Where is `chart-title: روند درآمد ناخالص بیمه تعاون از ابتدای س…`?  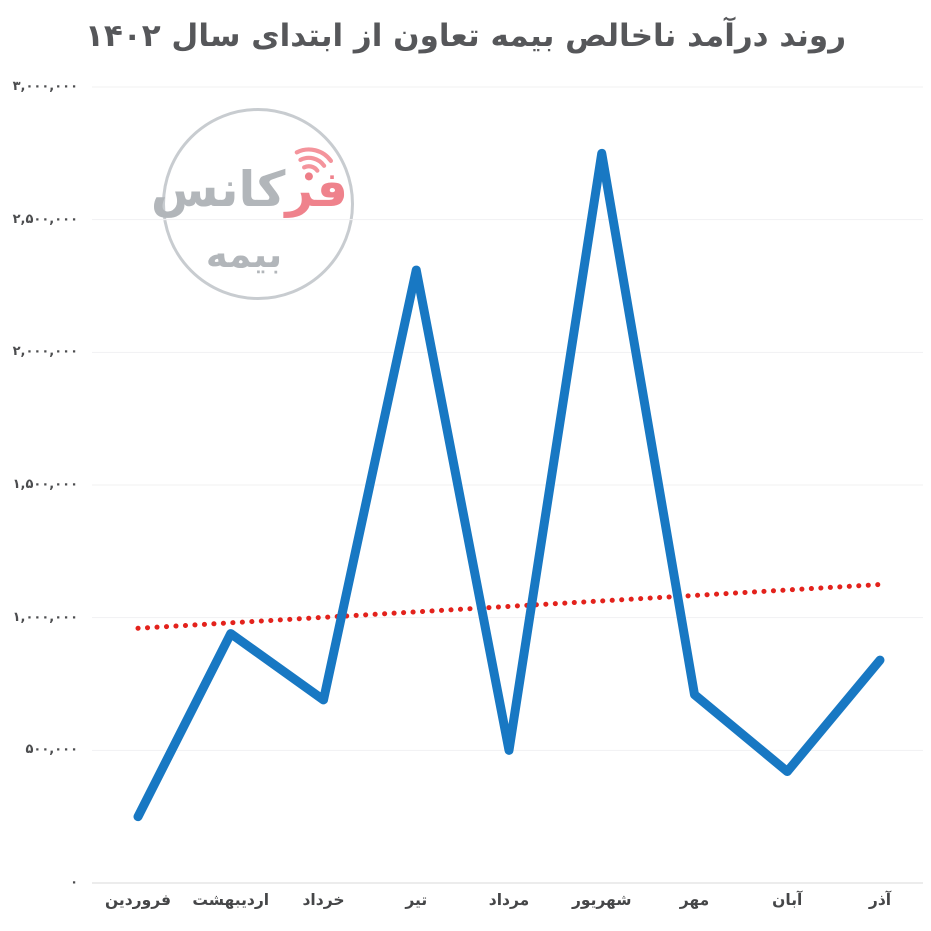 chart-title: روند درآمد ناخالص بیمه تعاون از ابتدای س… is located at coordinates (465, 36).